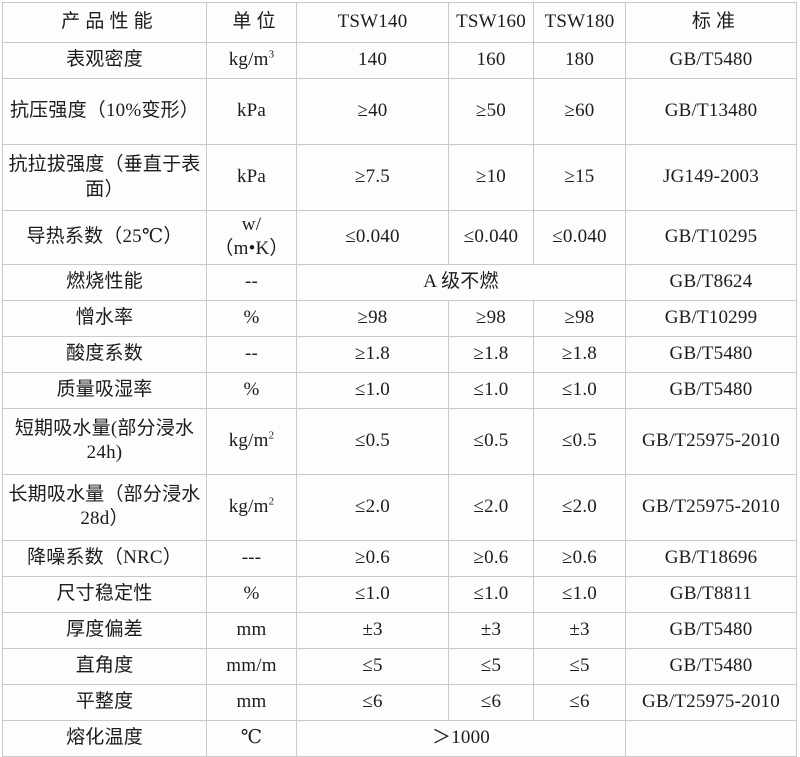 The width and height of the screenshot is (800, 757). What do you see at coordinates (104, 354) in the screenshot?
I see `cell-property: 酸度系数` at bounding box center [104, 354].